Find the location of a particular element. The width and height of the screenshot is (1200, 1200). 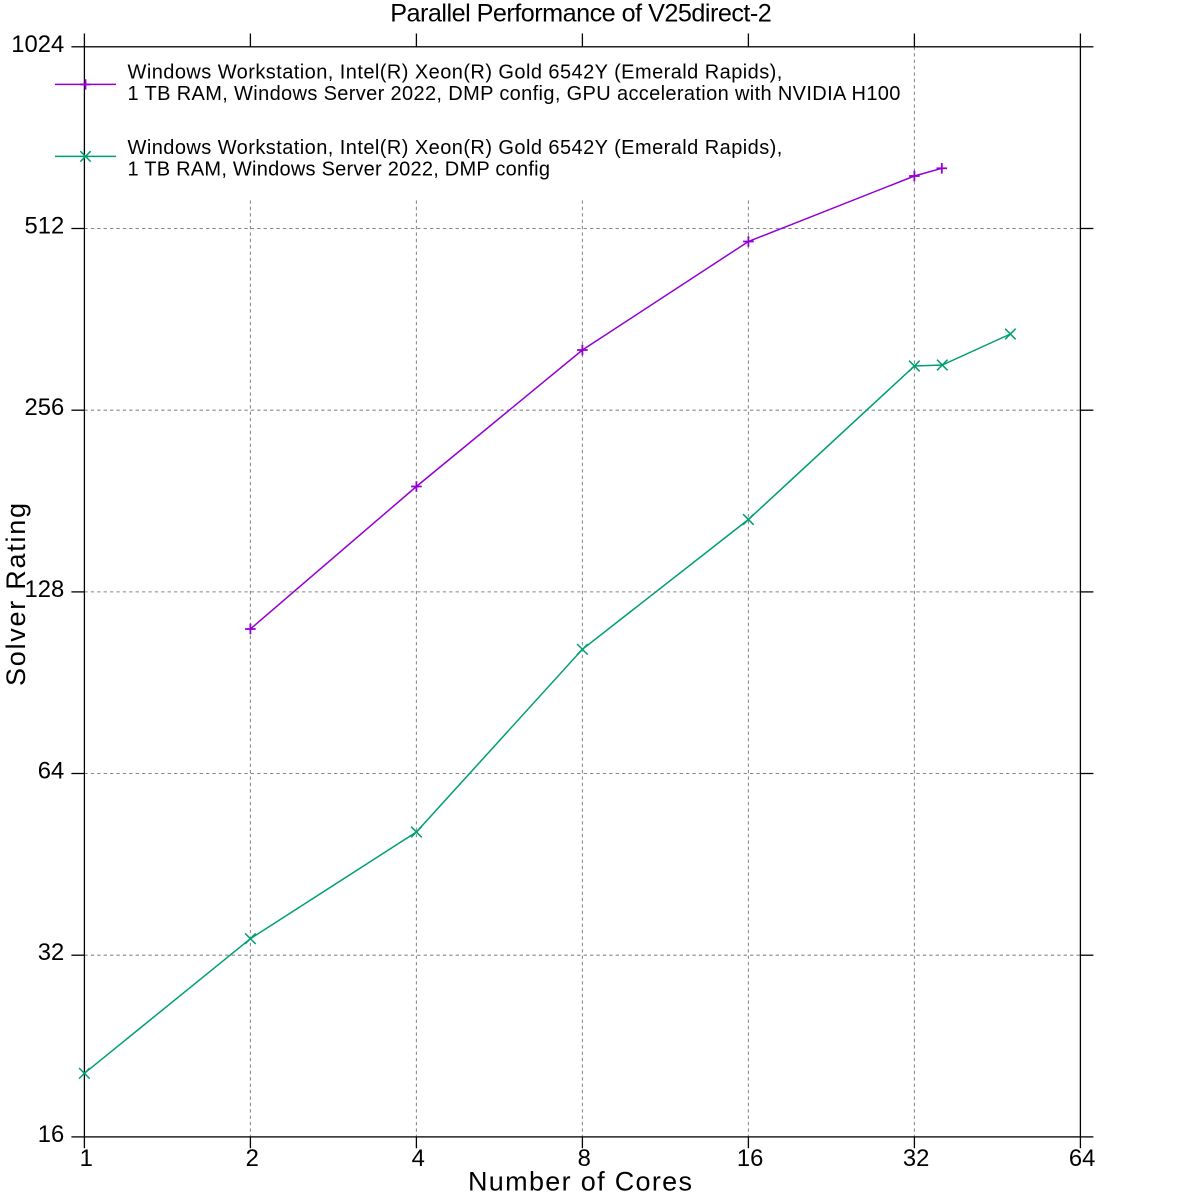

svg-text: 256 is located at coordinates (44, 407).